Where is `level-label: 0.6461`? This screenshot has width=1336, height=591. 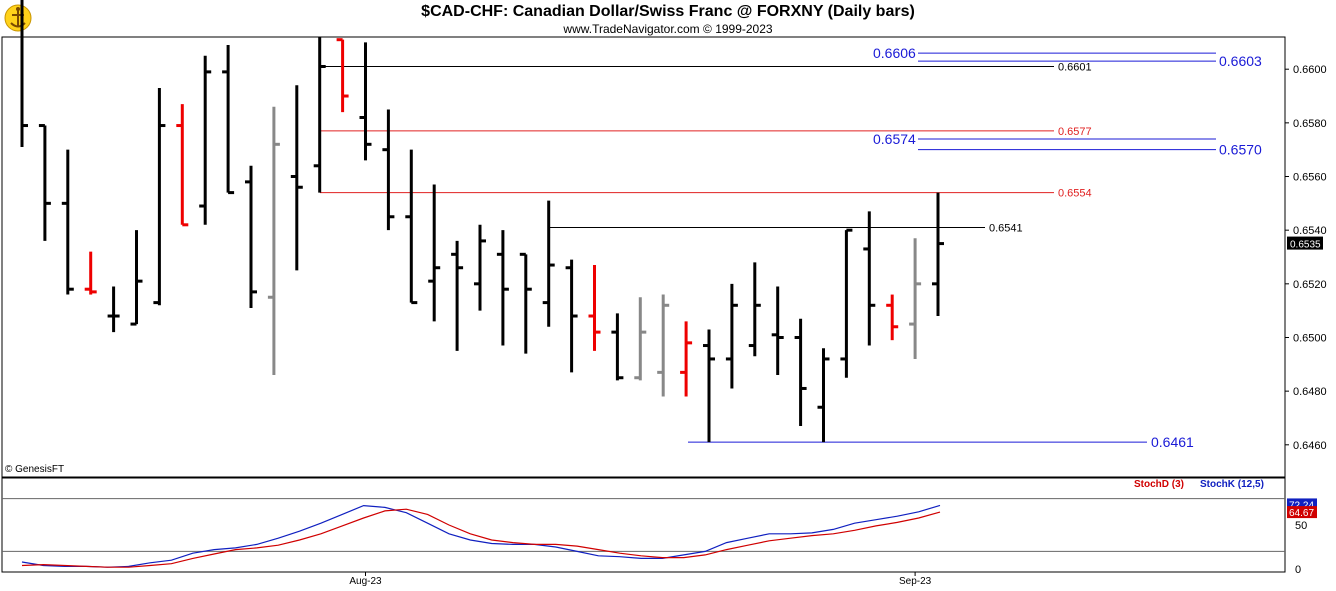 level-label: 0.6461 is located at coordinates (1172, 442).